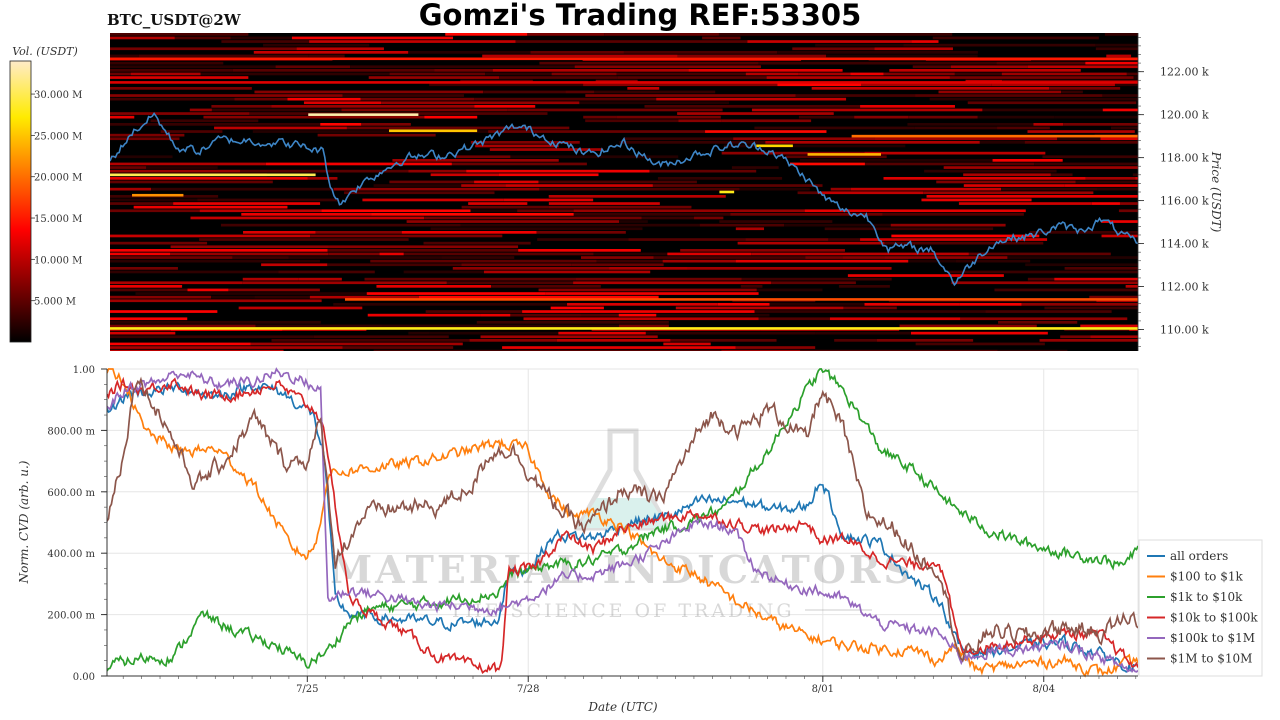 The image size is (1280, 720). I want to click on legend-label: $1k to $10k, so click(1206, 597).